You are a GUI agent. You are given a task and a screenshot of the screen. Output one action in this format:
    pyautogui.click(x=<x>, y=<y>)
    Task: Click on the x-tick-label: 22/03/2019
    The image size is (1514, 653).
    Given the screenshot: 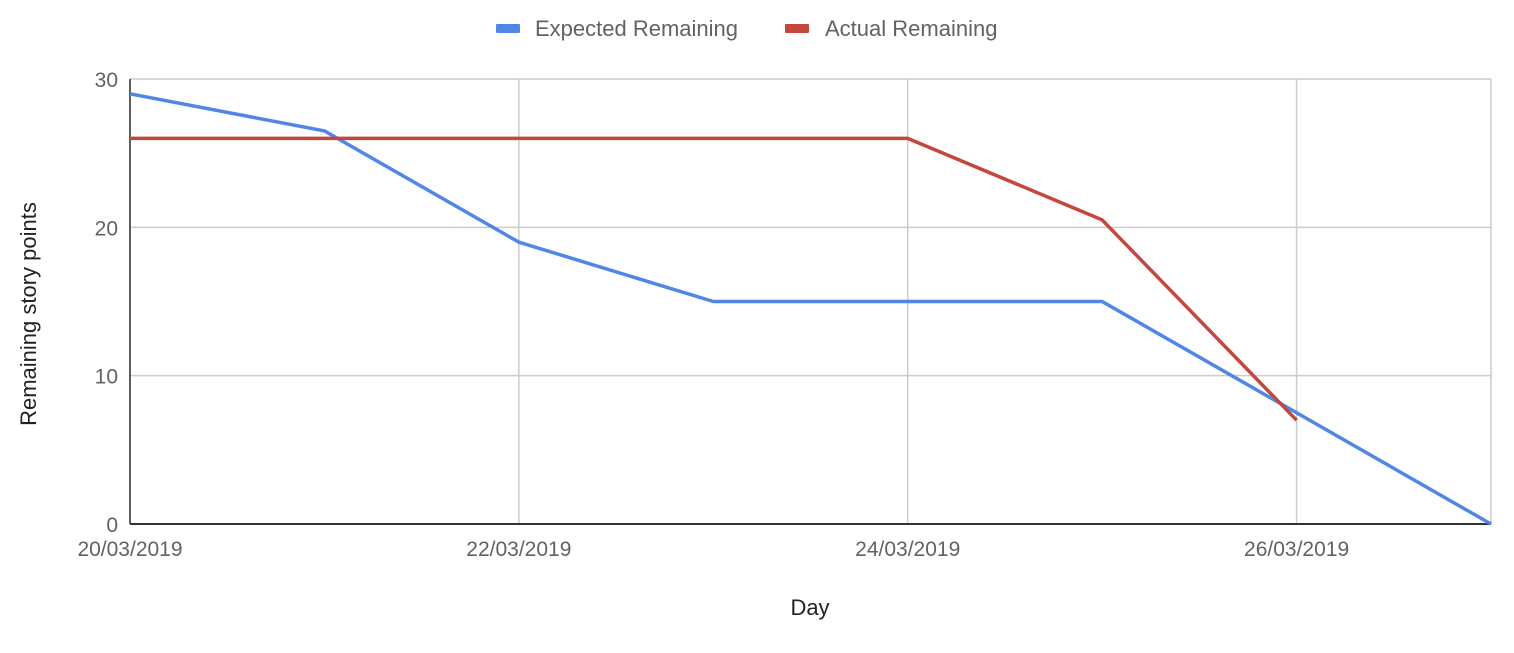 What is the action you would take?
    pyautogui.click(x=518, y=549)
    